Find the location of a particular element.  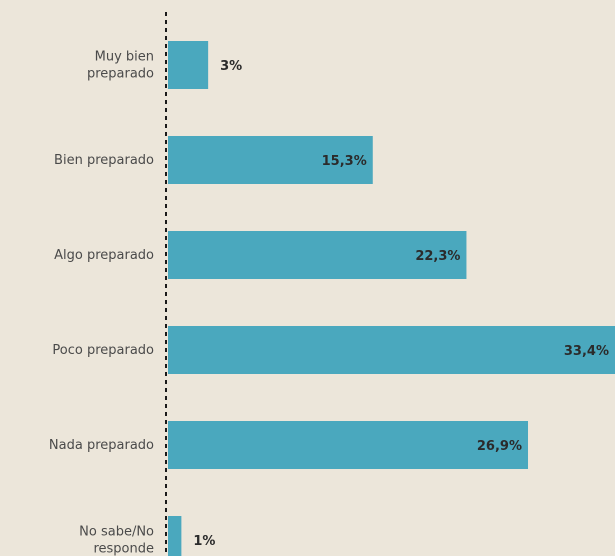

category-label-5: Nada preparado is located at coordinates (101, 445).